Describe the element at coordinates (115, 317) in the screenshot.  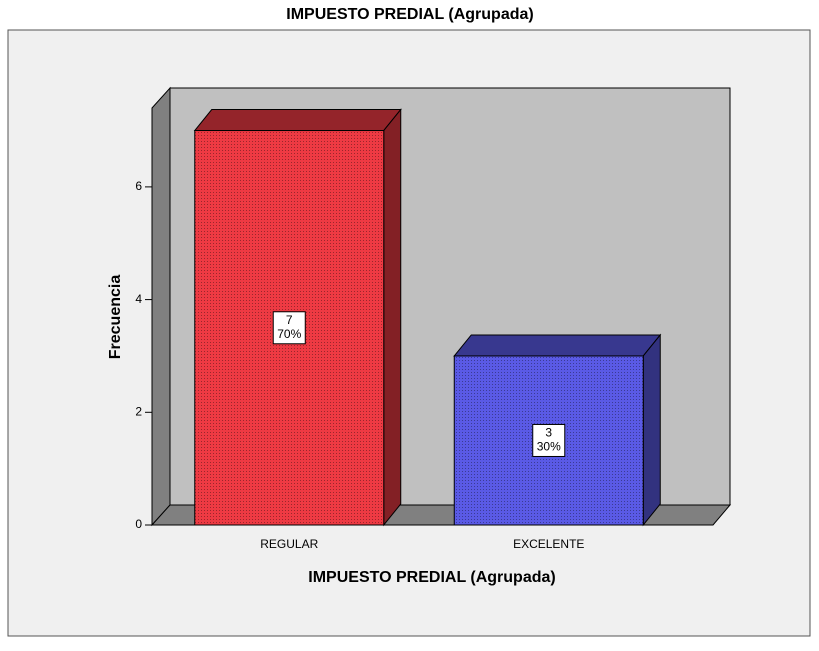
I see `y-axis-label: Frecuencia` at that location.